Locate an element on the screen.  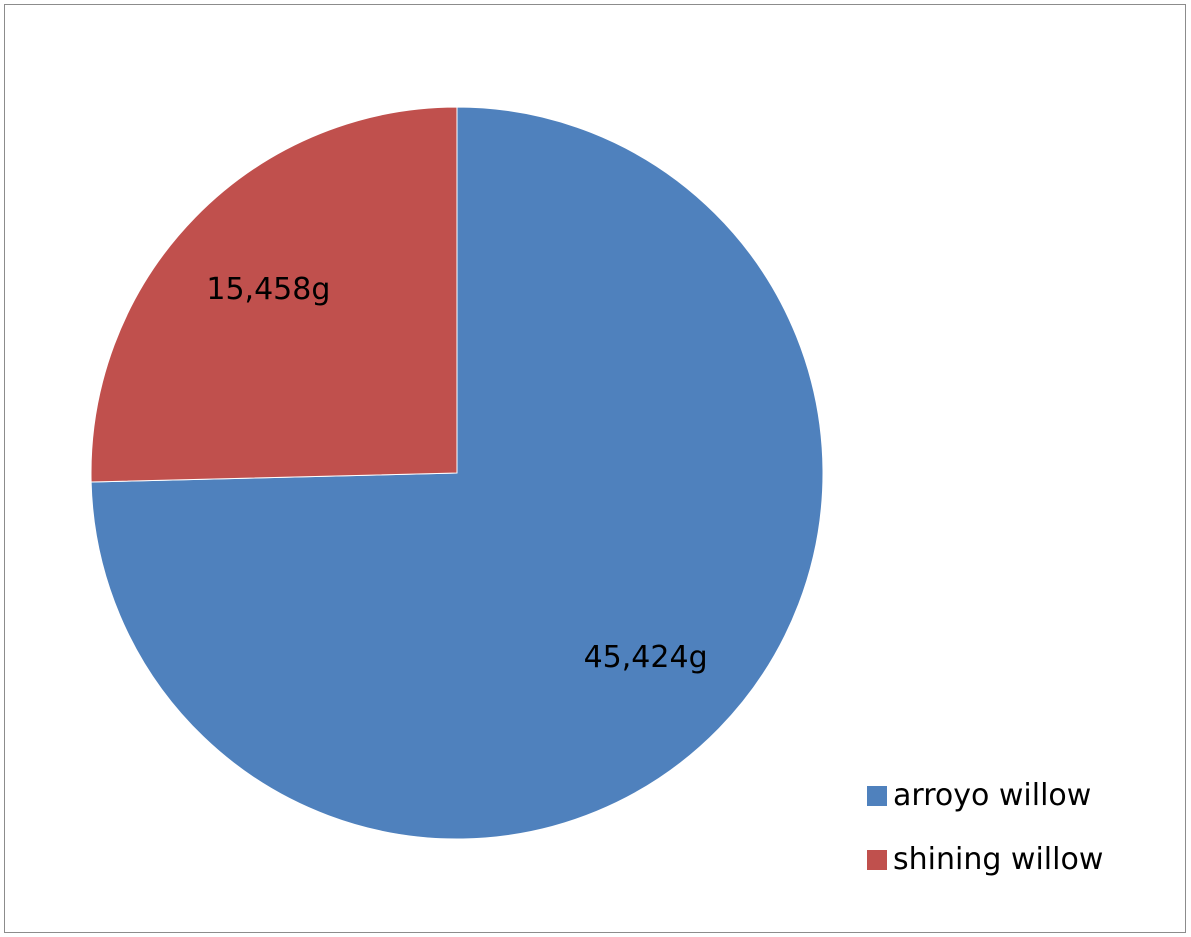
legend-label-arroyo-willow: arroyo willow is located at coordinates (992, 795).